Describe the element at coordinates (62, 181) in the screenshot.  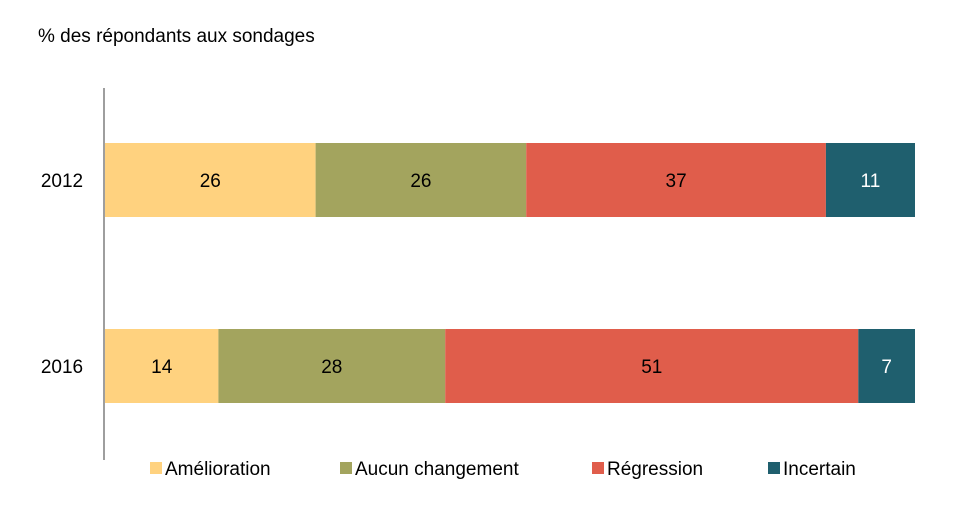
I see `category-label-2012: 2012` at that location.